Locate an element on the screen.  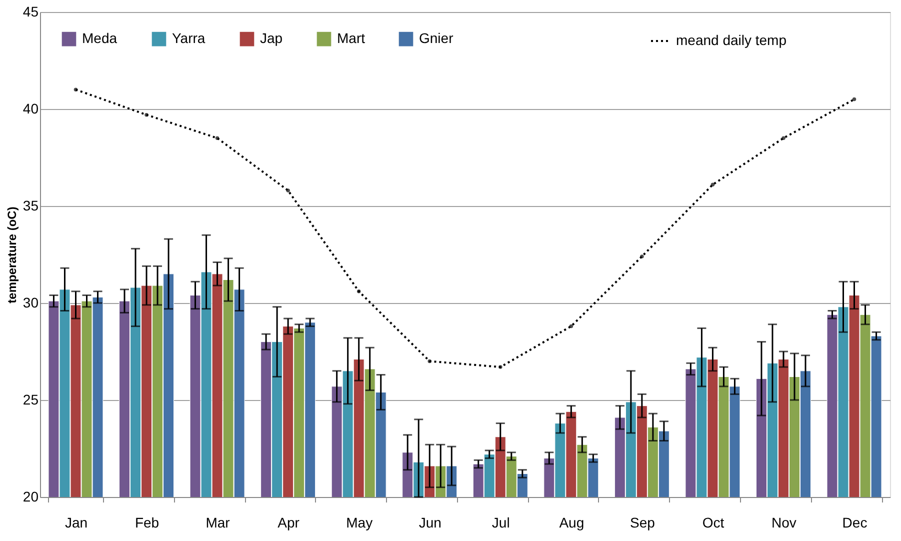
x-tick-label: Feb is located at coordinates (147, 522).